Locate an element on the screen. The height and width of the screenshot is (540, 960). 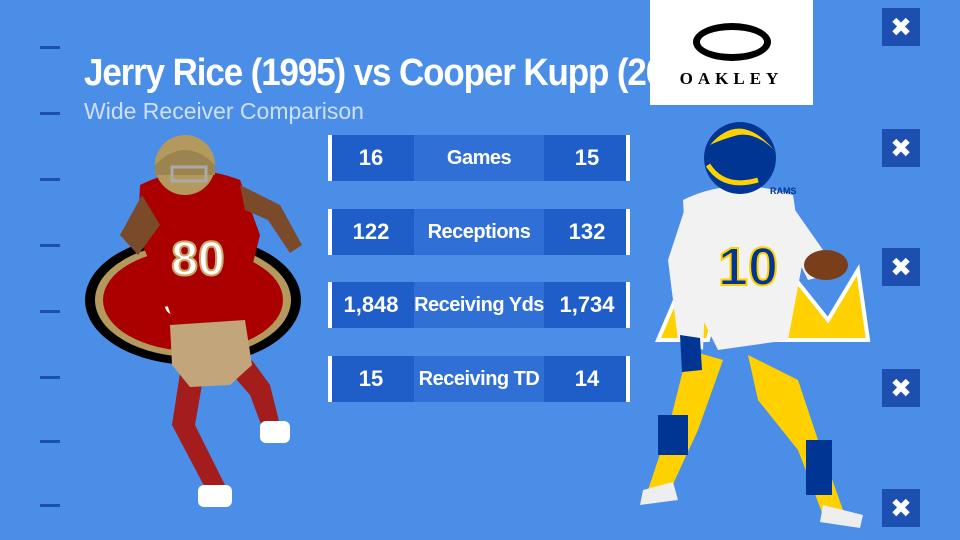
stat-row-games: 16 Games 15 is located at coordinates (479, 158).